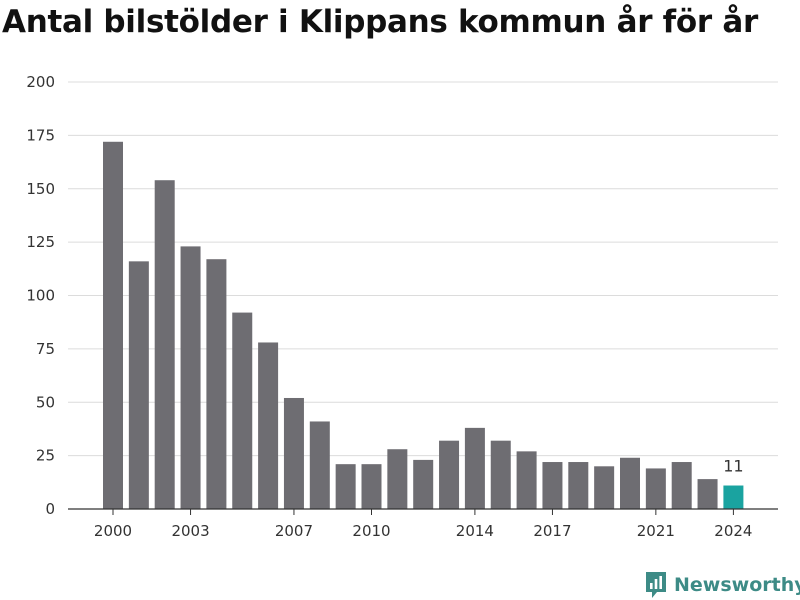  I want to click on x-tick-label-2017: 2017, so click(552, 531).